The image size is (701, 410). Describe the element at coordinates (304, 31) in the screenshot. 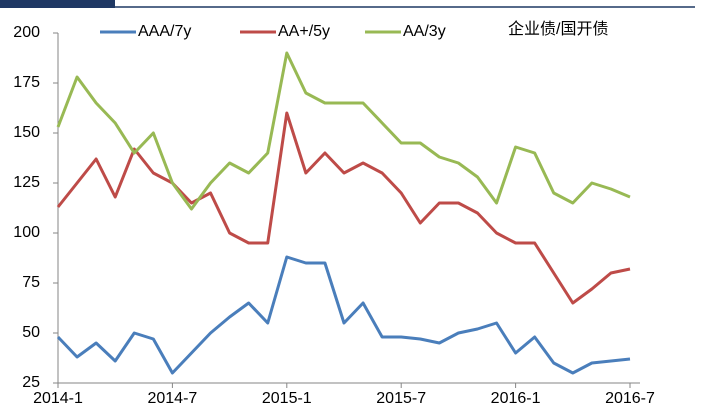

I see `legend-label: AA+/5y` at that location.